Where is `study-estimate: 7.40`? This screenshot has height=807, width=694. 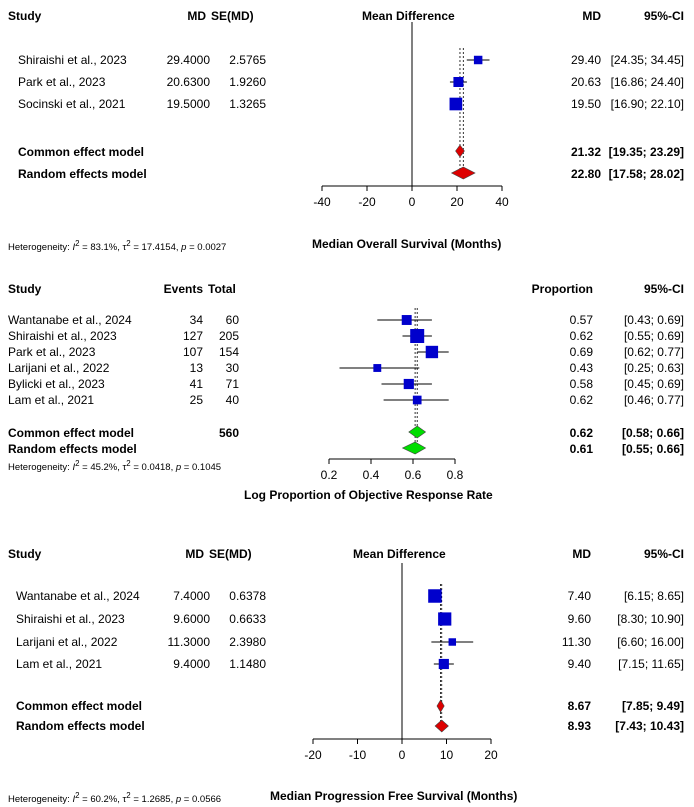 study-estimate: 7.40 is located at coordinates (579, 596).